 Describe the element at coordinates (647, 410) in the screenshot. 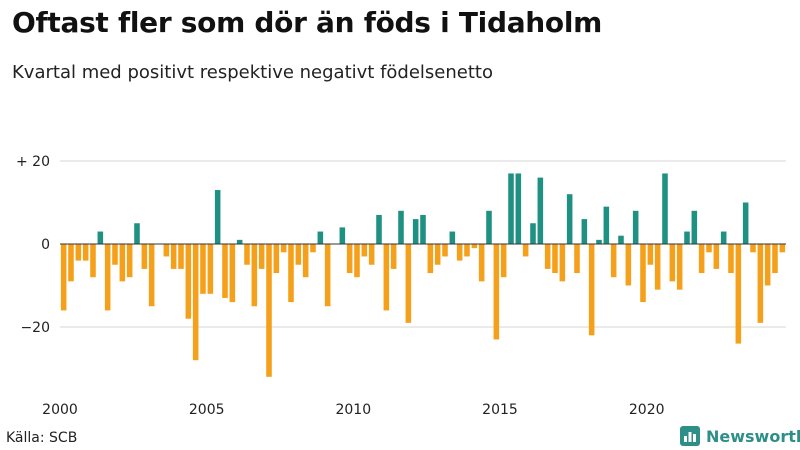

I see `x-tick-label: 2020` at that location.